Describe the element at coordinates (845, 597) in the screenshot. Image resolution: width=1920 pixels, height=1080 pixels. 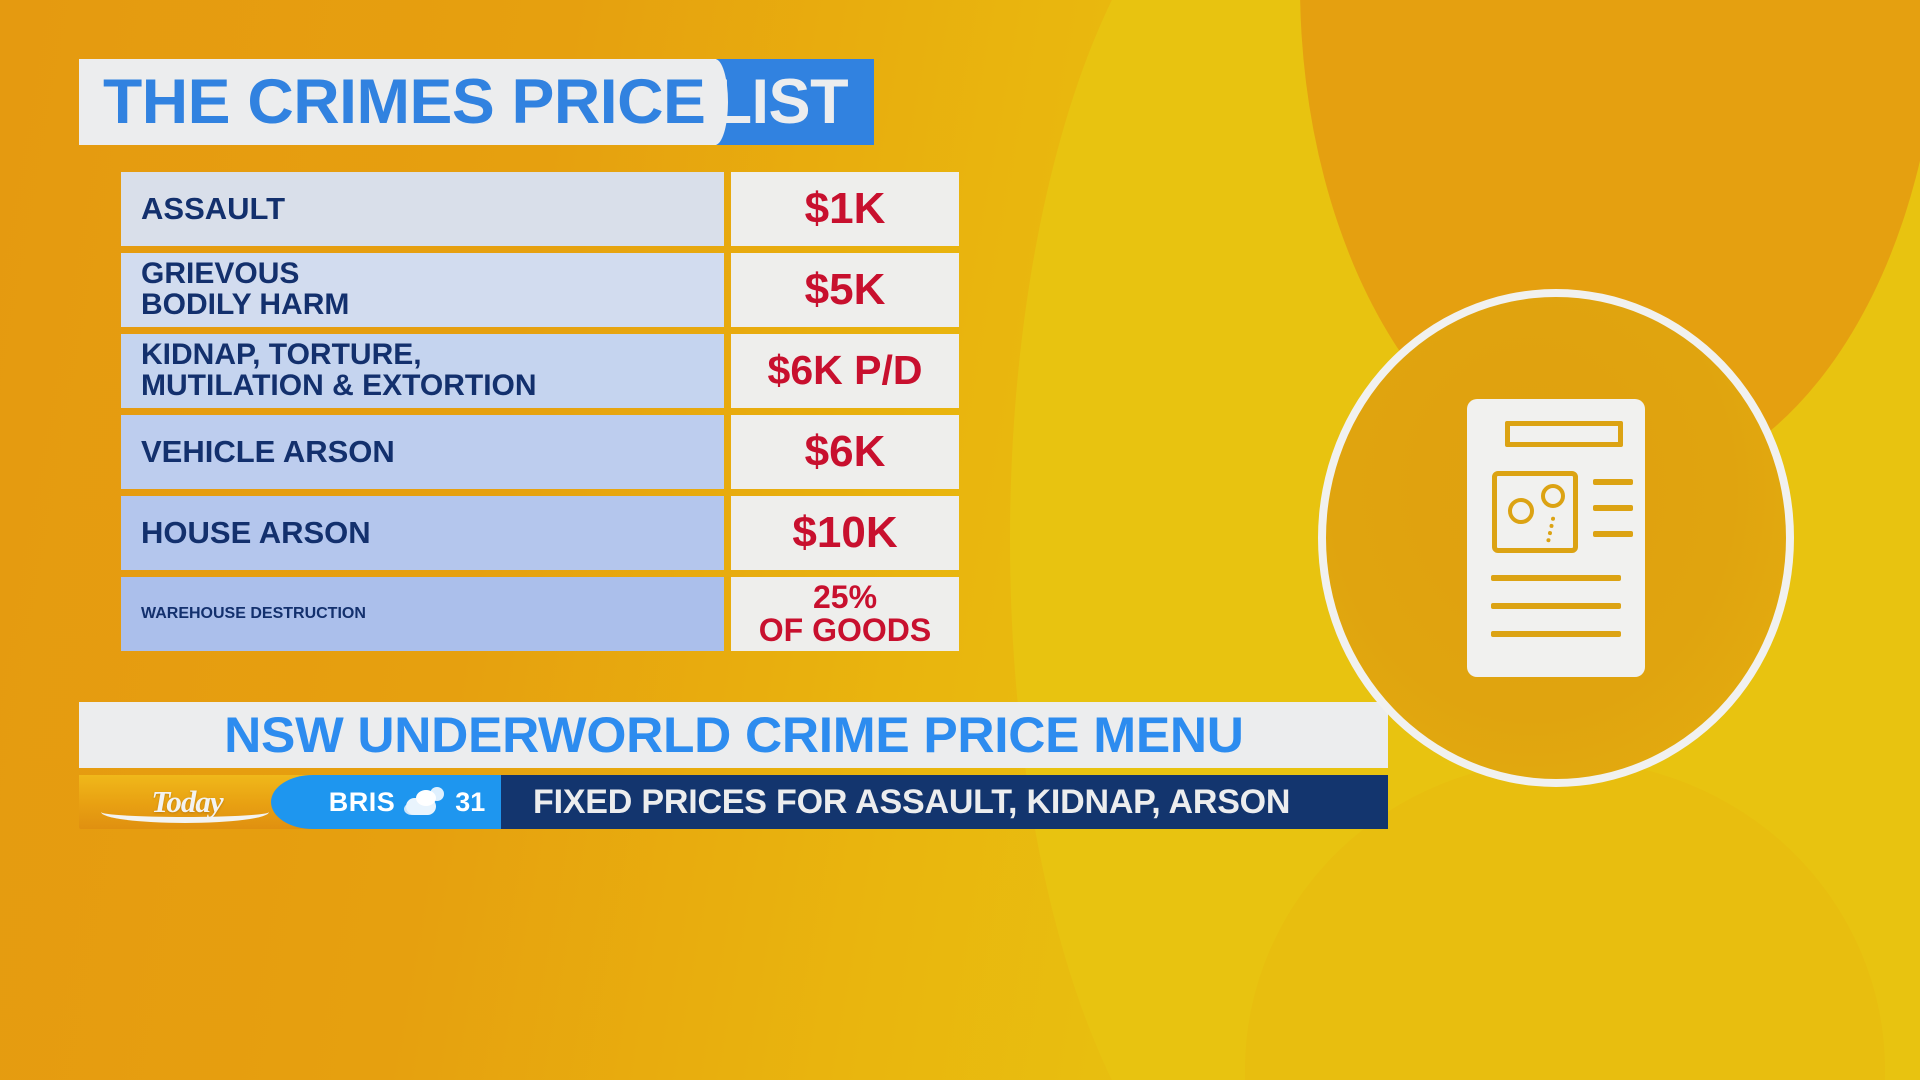
I see `crime-price-line: 25%` at that location.